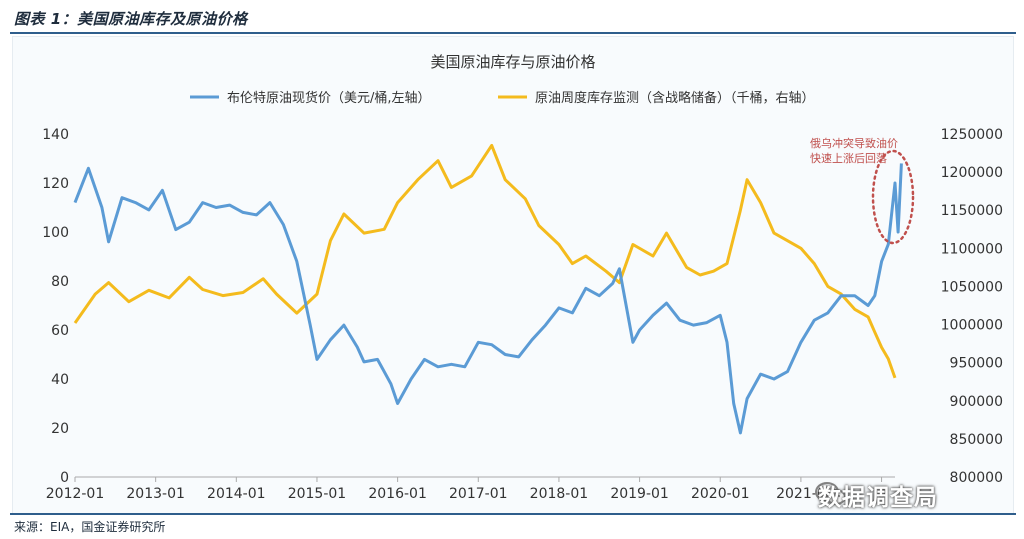 This screenshot has width=1024, height=539. Describe the element at coordinates (60, 282) in the screenshot. I see `left-y-tick-label: 80` at that location.